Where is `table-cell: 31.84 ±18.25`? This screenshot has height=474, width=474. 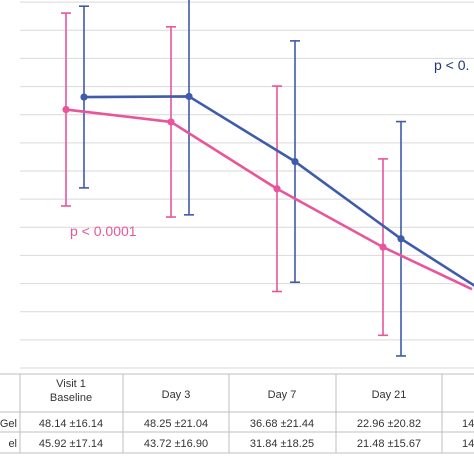
table-cell: 31.84 ±18.25 is located at coordinates (282, 444).